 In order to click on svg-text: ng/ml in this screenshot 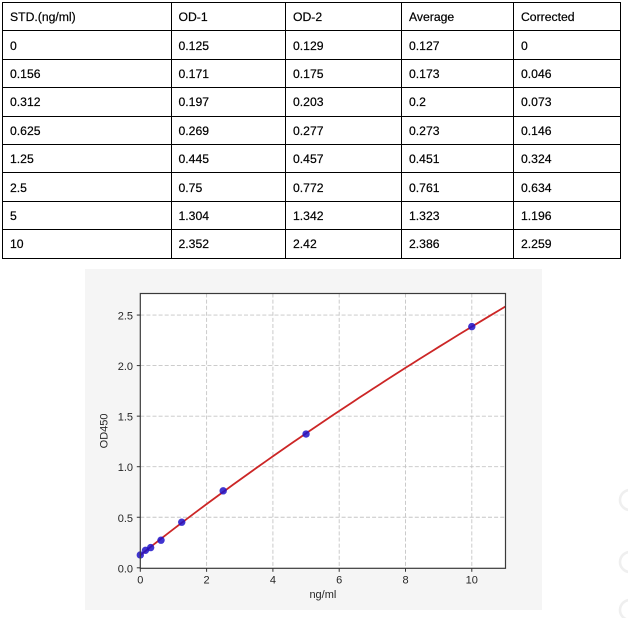, I will do `click(322, 595)`.